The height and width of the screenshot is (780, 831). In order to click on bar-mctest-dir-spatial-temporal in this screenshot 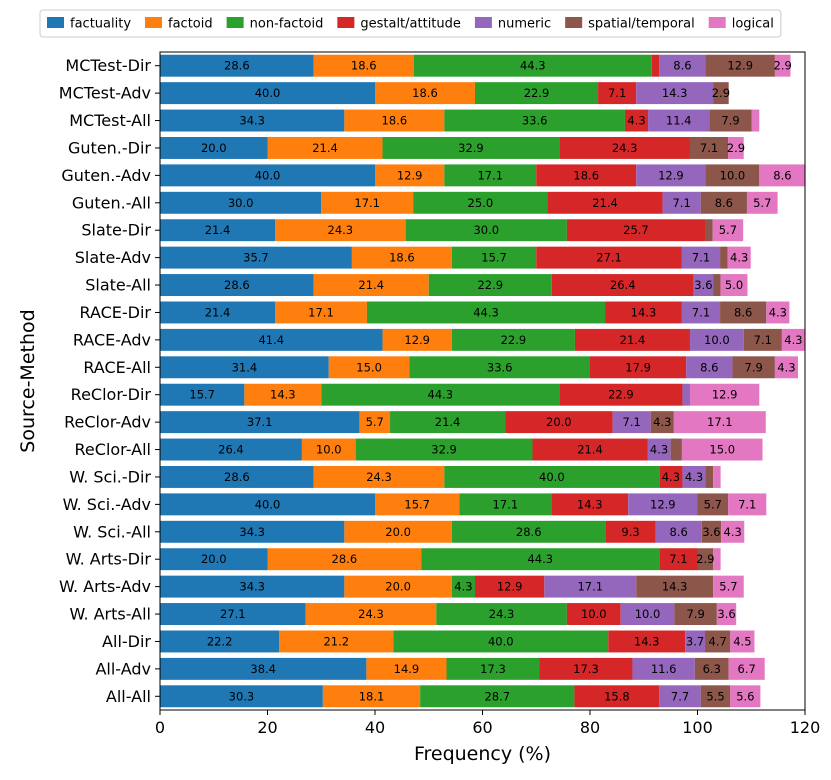, I will do `click(740, 65)`.